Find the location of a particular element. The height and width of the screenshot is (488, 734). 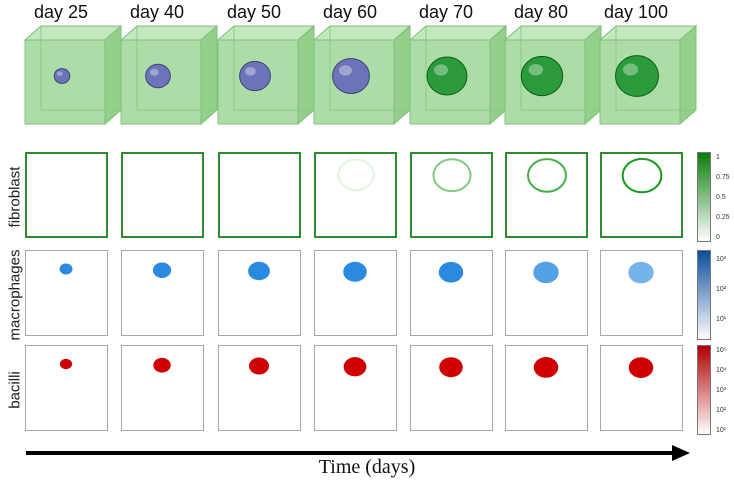

day-label-6: day 100 is located at coordinates (636, 12).